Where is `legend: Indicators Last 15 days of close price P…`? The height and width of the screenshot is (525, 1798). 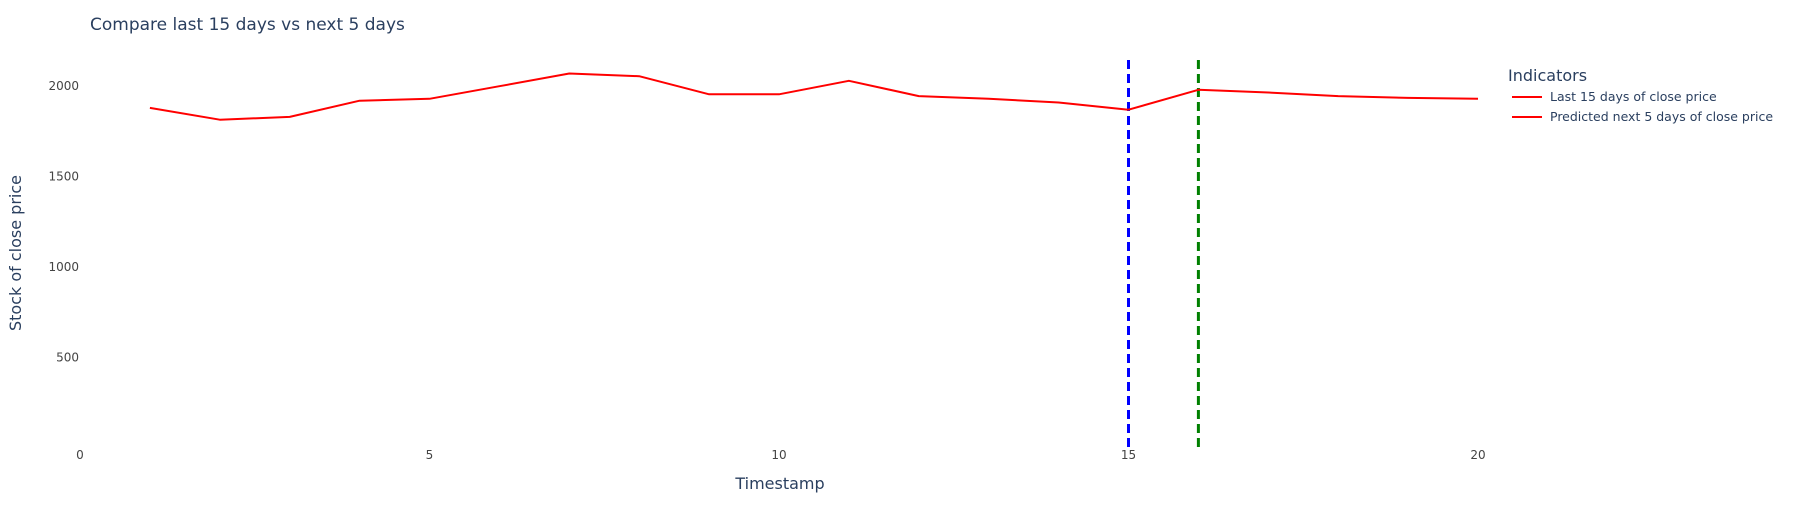
legend: Indicators Last 15 days of close price P… is located at coordinates (1640, 95).